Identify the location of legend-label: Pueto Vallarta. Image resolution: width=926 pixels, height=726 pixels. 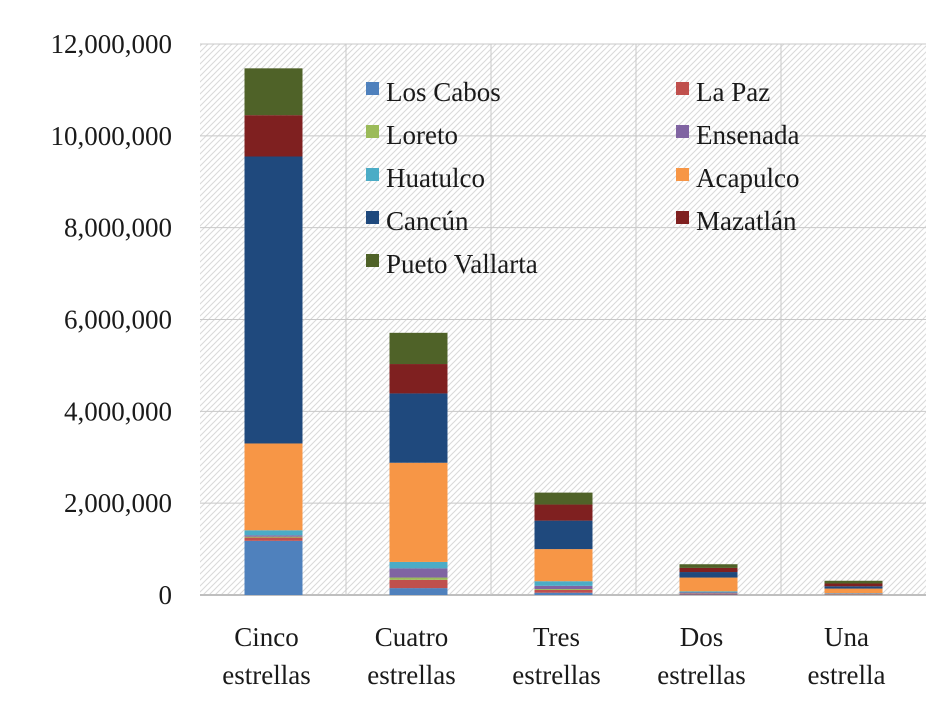
(462, 264).